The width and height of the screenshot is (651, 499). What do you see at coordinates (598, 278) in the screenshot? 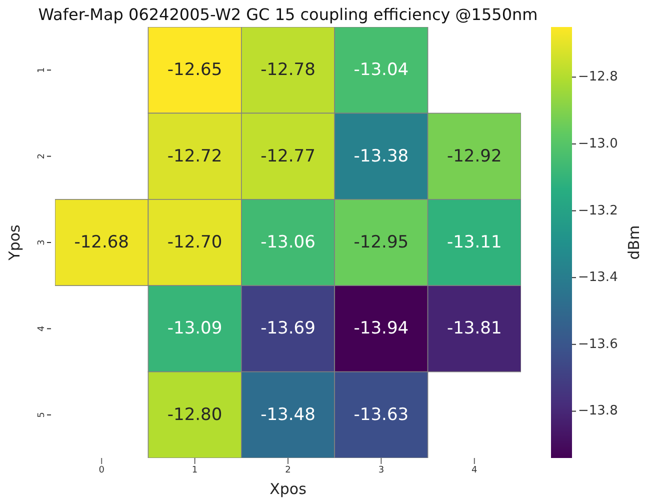
I see `color-bar-label: −13.4` at bounding box center [598, 278].